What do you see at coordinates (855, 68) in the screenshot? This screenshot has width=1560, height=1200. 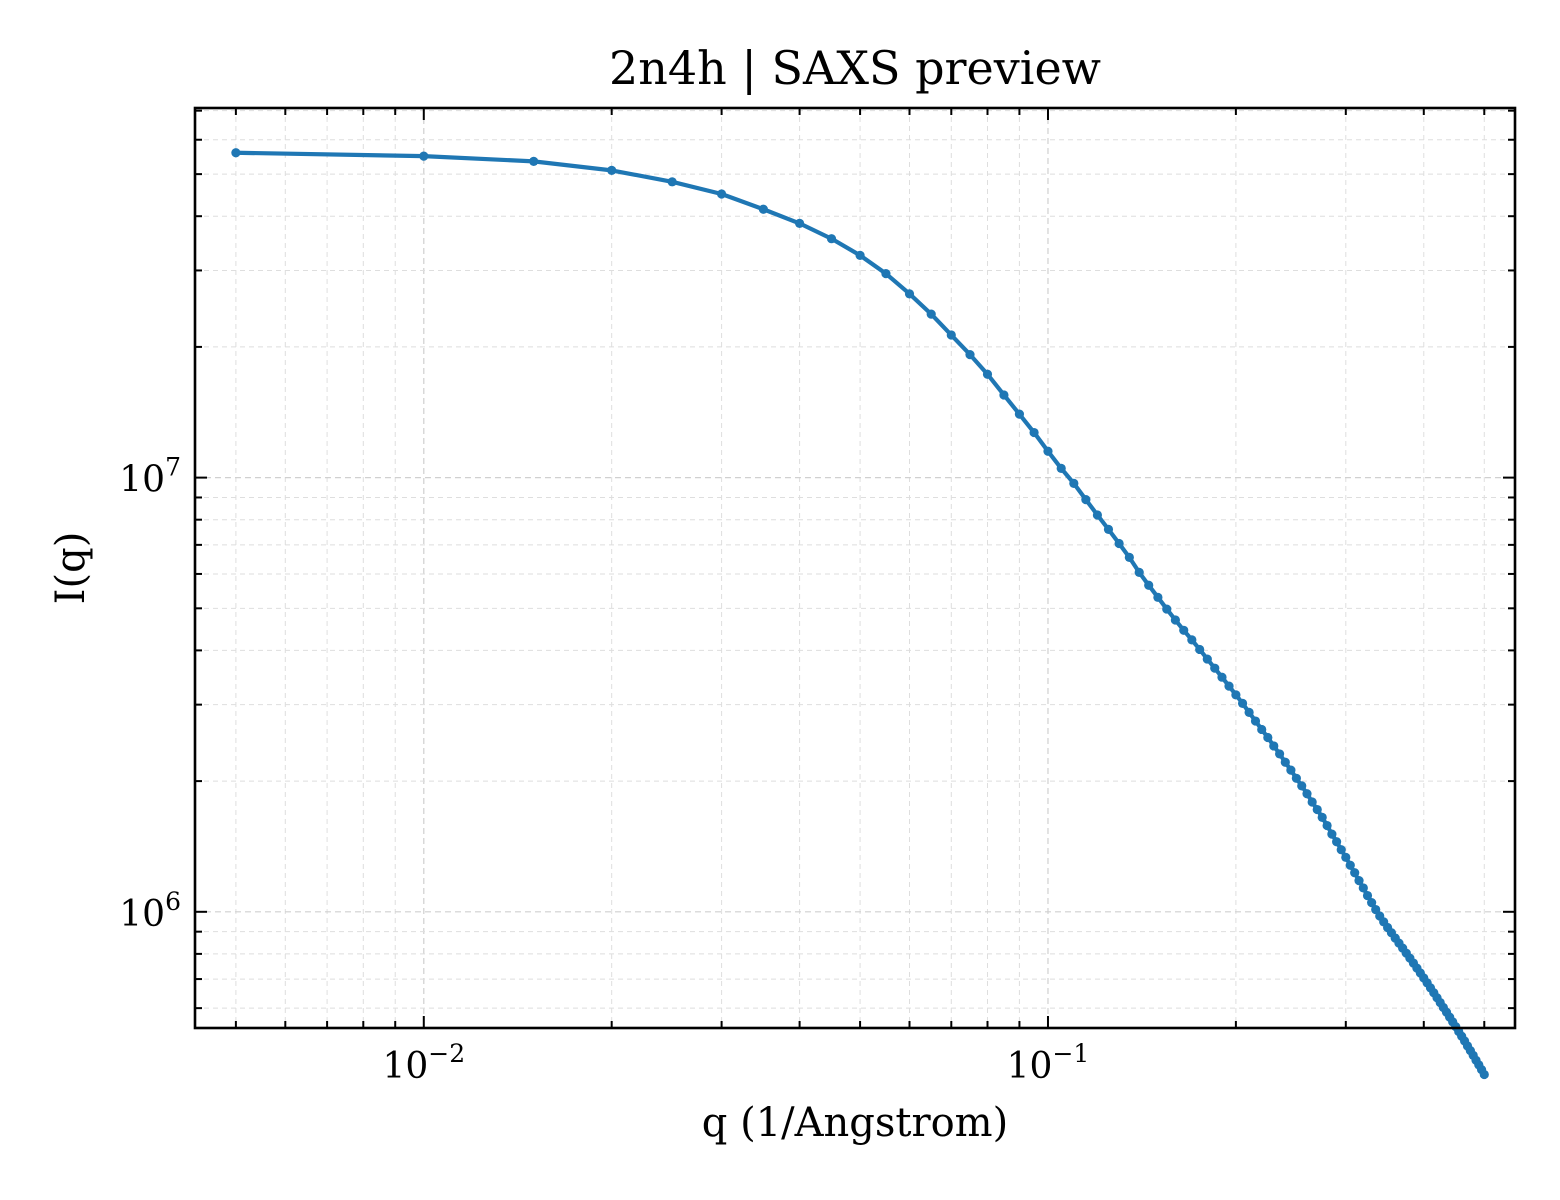 I see `chart-title: 2n4h | SAXS preview` at bounding box center [855, 68].